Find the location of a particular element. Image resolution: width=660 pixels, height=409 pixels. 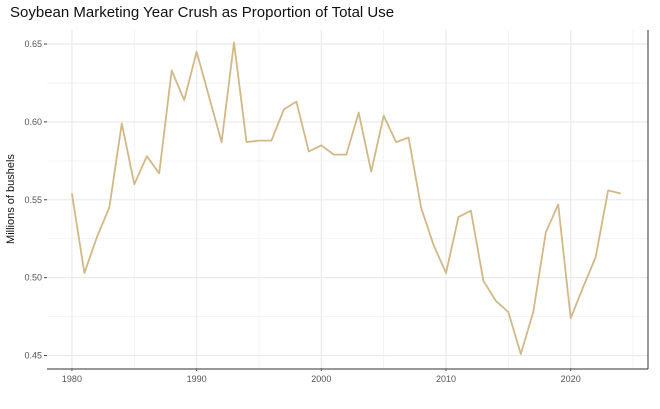

y-tick-label: 0.50 is located at coordinates (33, 278).